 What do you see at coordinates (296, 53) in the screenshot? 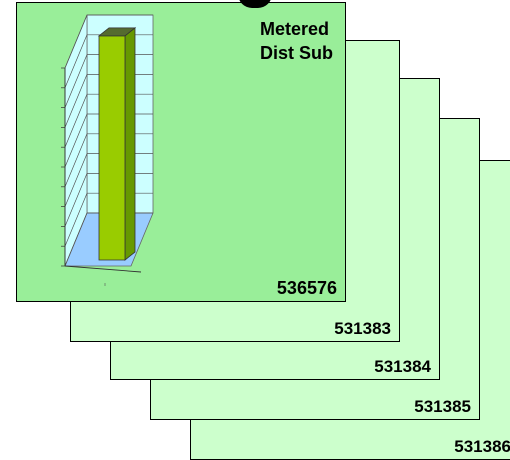
I see `meter-title-line2: Dist Sub` at bounding box center [296, 53].